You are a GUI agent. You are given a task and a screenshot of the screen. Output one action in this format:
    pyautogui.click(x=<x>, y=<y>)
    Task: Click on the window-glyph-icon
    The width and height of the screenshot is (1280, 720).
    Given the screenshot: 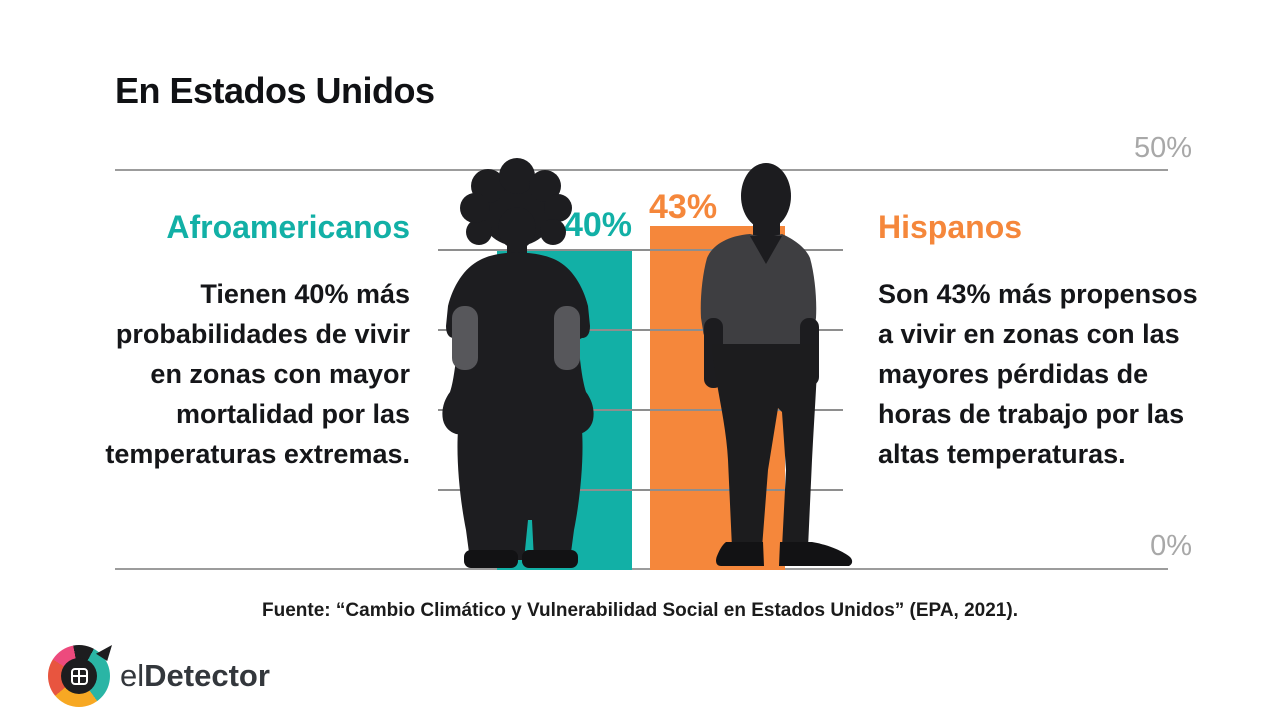 What is the action you would take?
    pyautogui.click(x=79, y=676)
    